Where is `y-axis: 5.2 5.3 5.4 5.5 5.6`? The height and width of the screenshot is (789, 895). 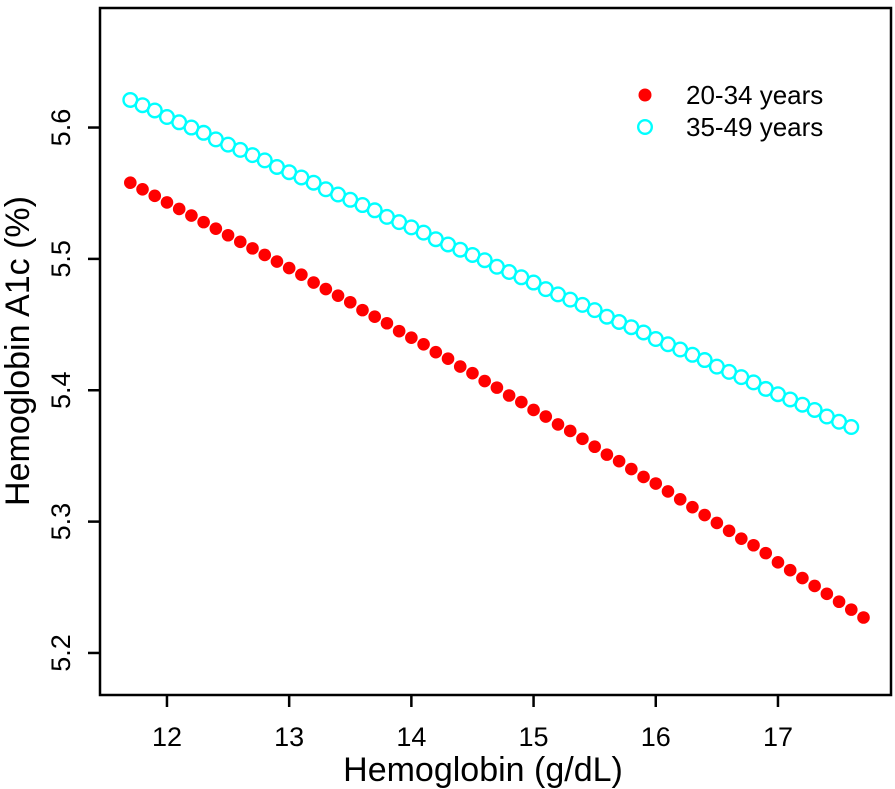 y-axis: 5.2 5.3 5.4 5.5 5.6 is located at coordinates (73, 390).